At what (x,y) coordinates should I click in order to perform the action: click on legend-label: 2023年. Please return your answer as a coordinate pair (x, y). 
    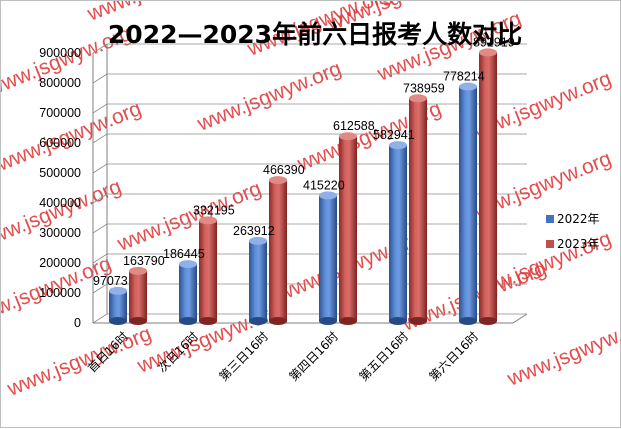
    Looking at the image, I should click on (578, 244).